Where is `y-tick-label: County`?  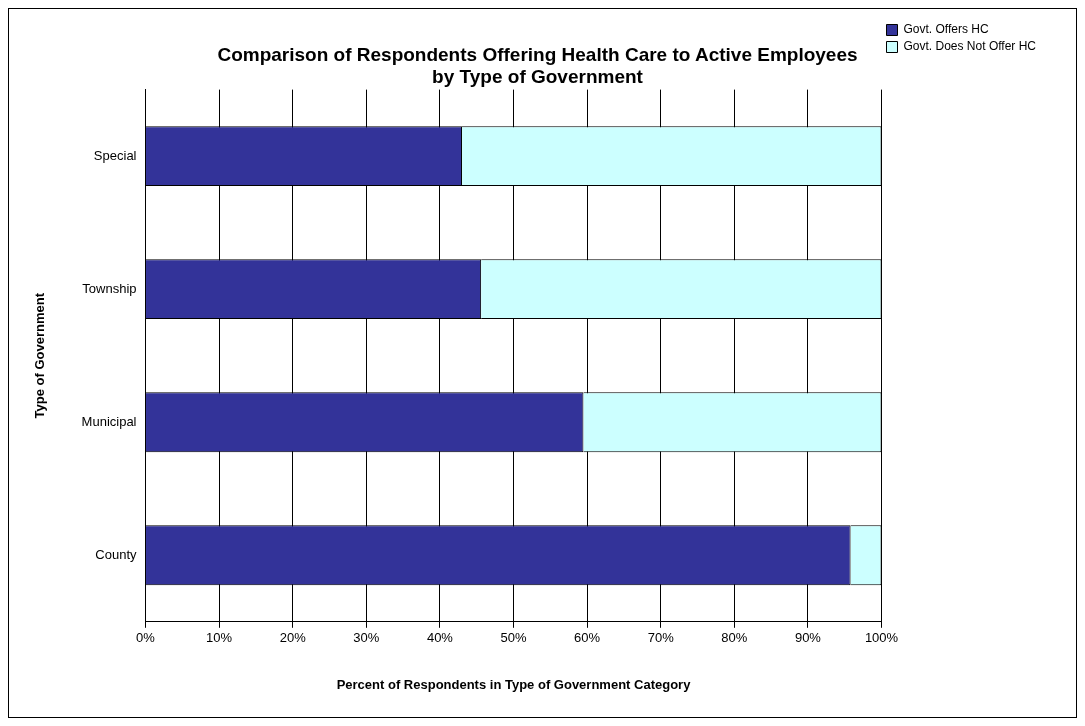 y-tick-label: County is located at coordinates (116, 554).